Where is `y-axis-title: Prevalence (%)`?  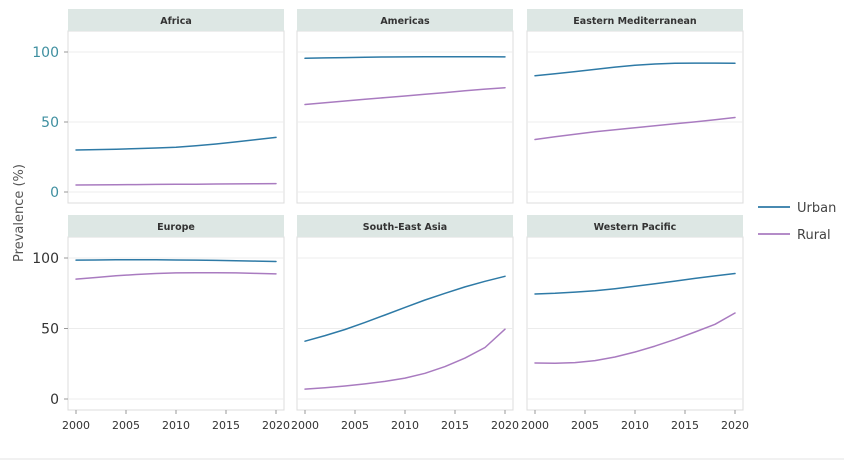
y-axis-title: Prevalence (%) is located at coordinates (19, 213).